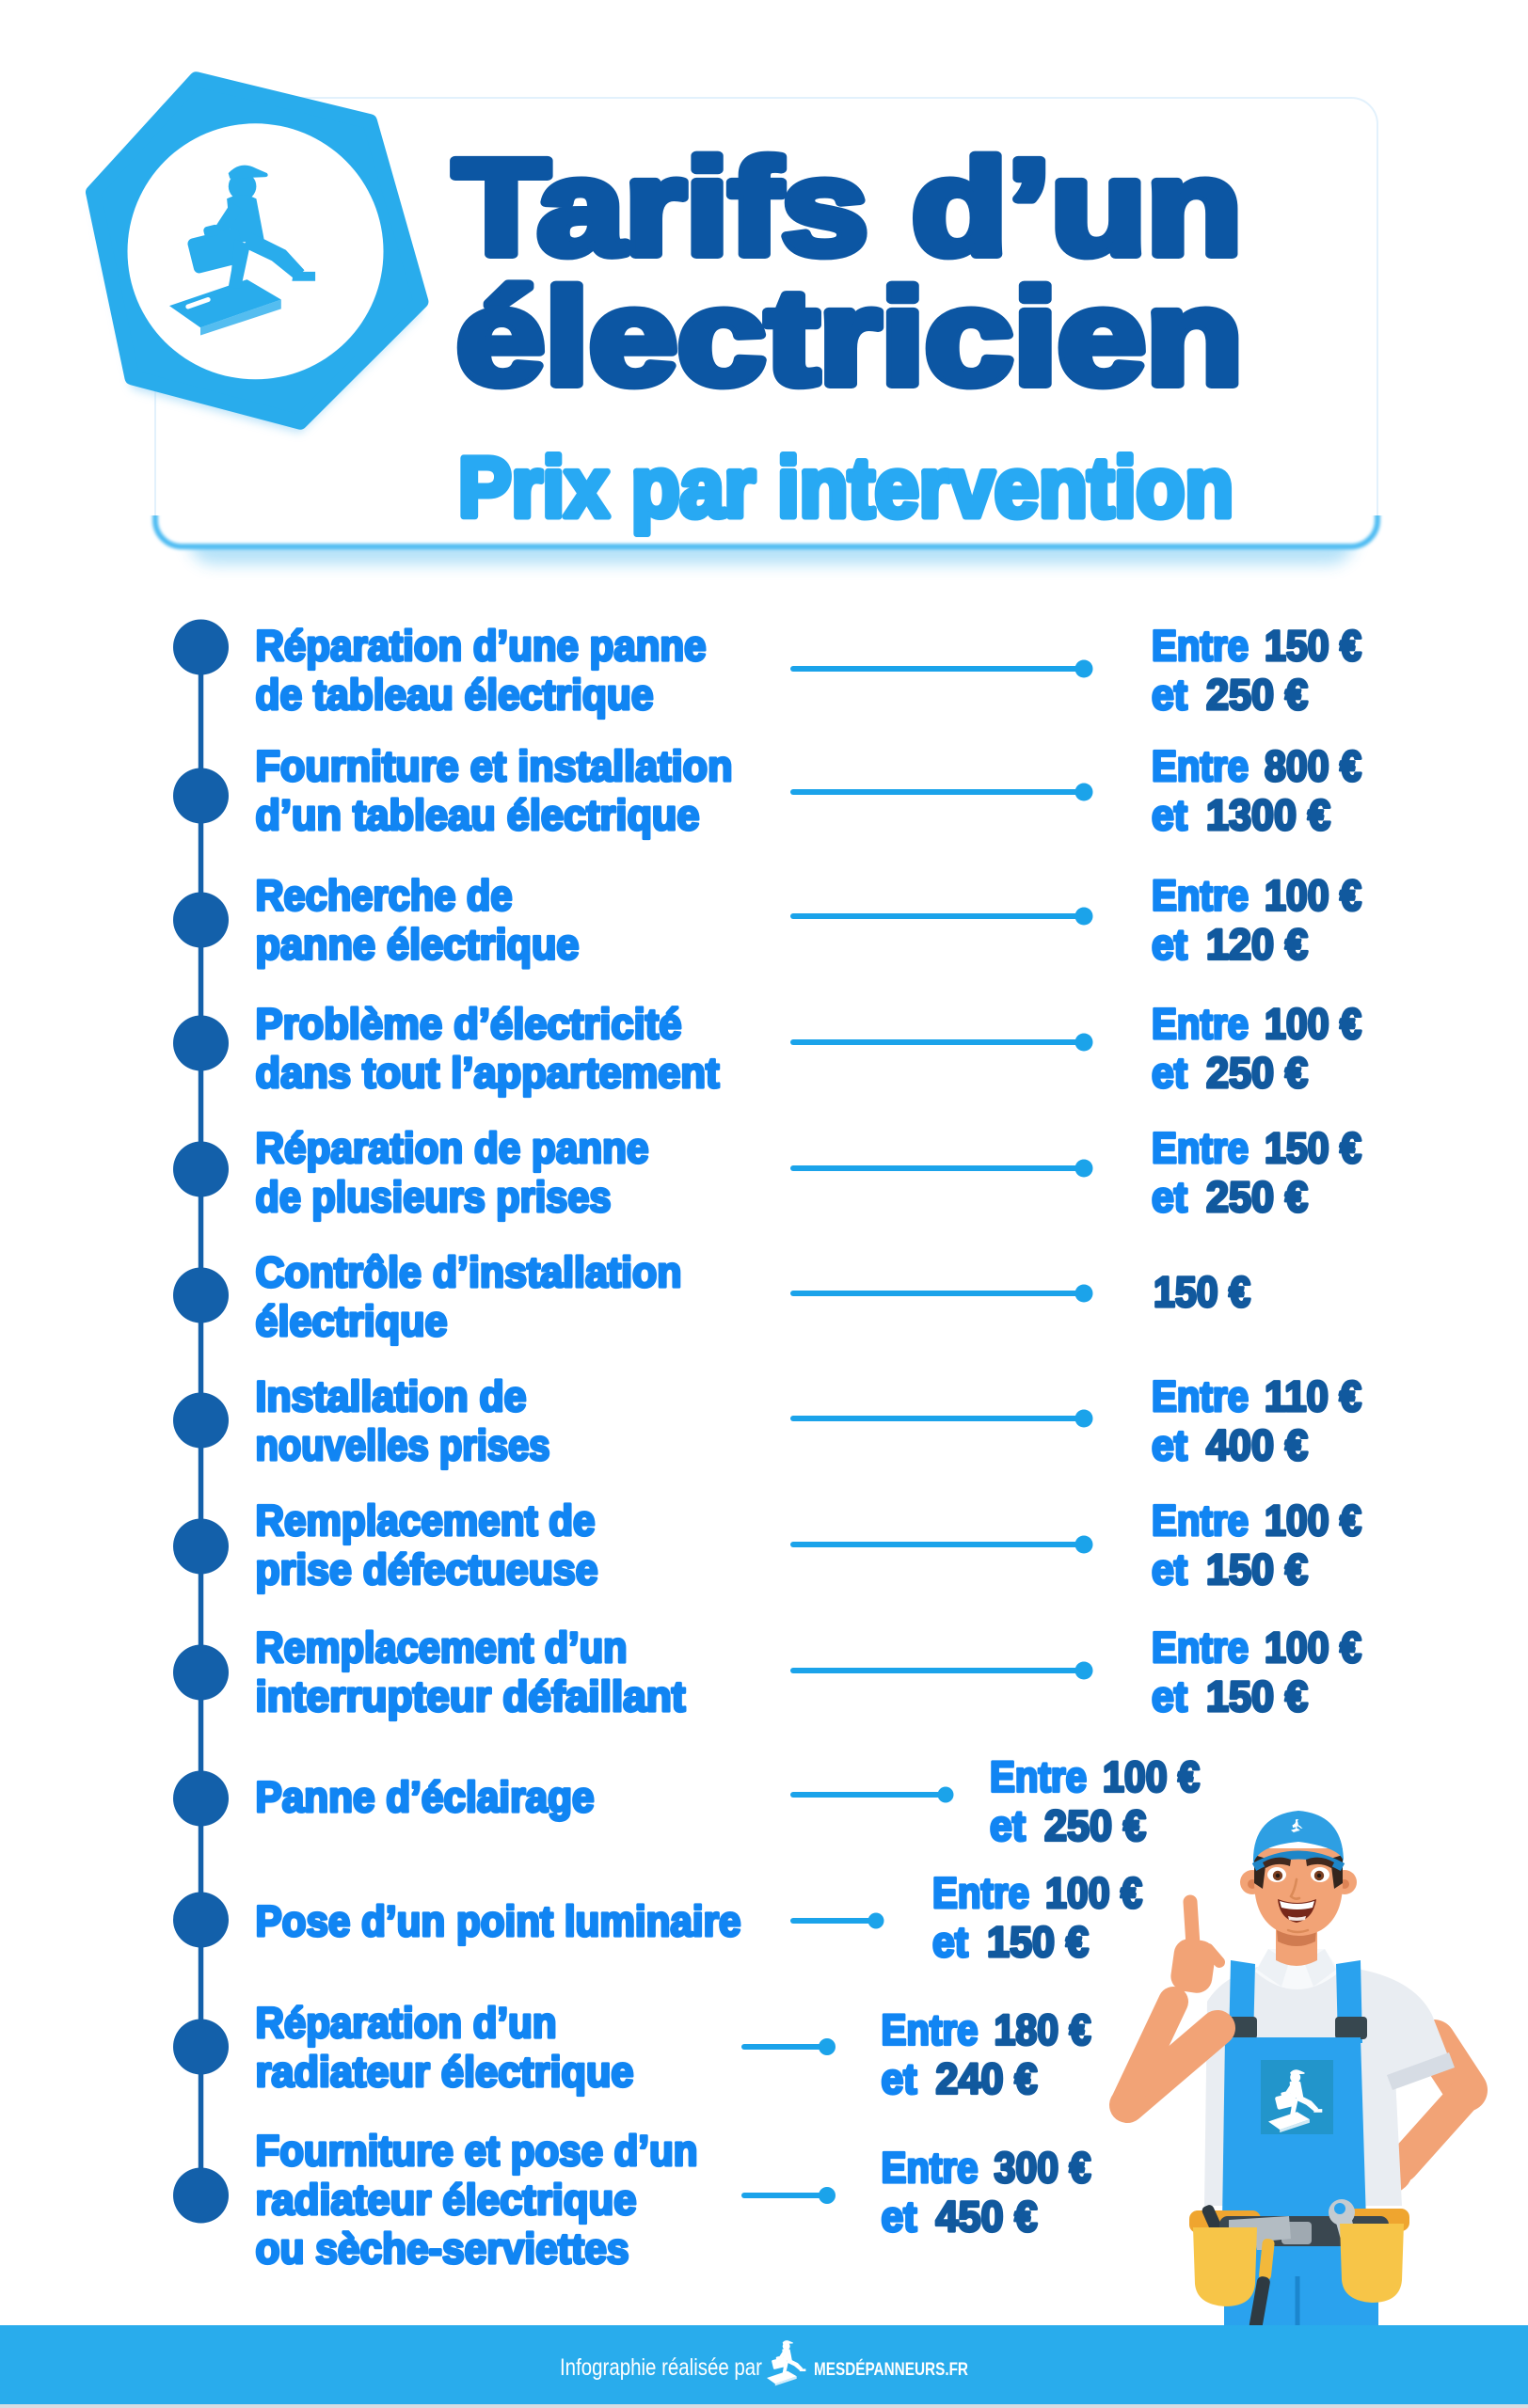 The image size is (1528, 2408). What do you see at coordinates (846, 488) in the screenshot?
I see `svg-text: Prix par intervention` at bounding box center [846, 488].